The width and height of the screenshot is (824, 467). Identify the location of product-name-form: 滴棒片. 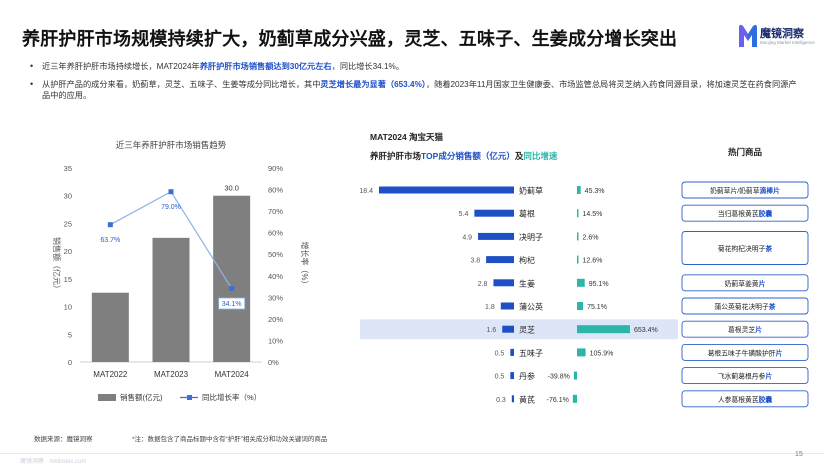
(770, 190).